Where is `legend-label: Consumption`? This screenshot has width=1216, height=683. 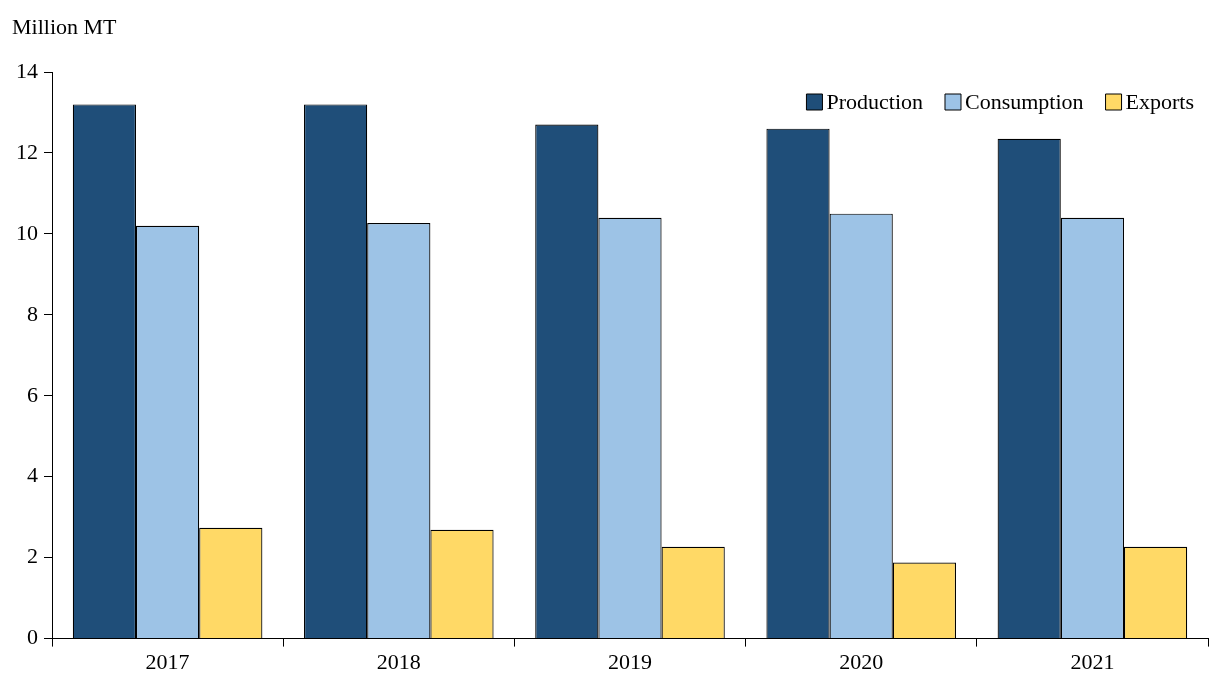 legend-label: Consumption is located at coordinates (1024, 101).